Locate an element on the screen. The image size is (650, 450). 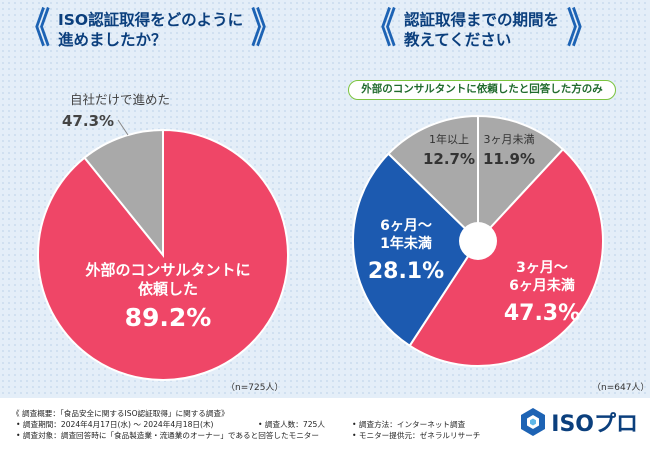
right-title-line1: 認証取得までの期間を is located at coordinates (482, 20).